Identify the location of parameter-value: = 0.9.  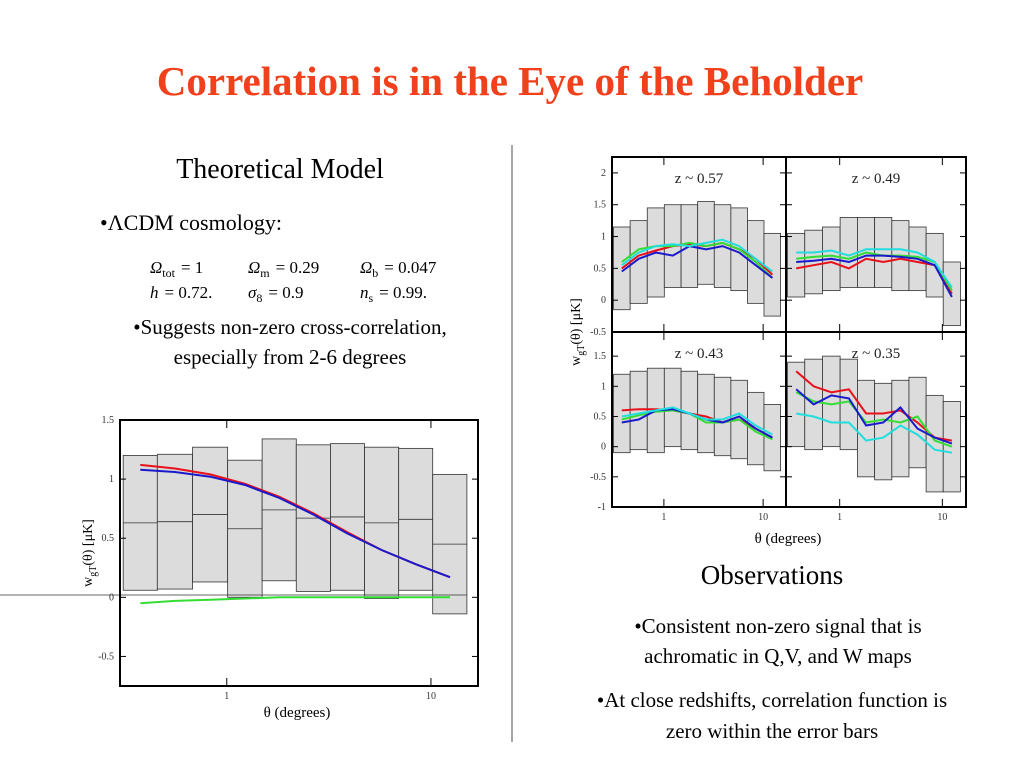
(285, 292).